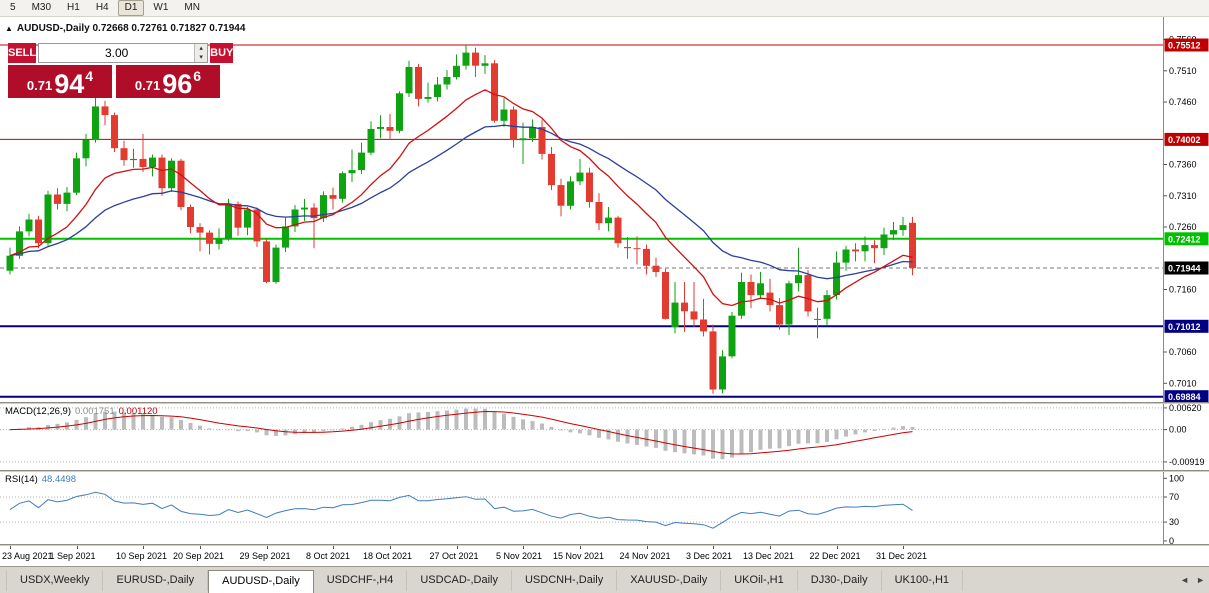 This screenshot has height=593, width=1209. What do you see at coordinates (1187, 462) in the screenshot?
I see `svg-text: -0.00919` at bounding box center [1187, 462].